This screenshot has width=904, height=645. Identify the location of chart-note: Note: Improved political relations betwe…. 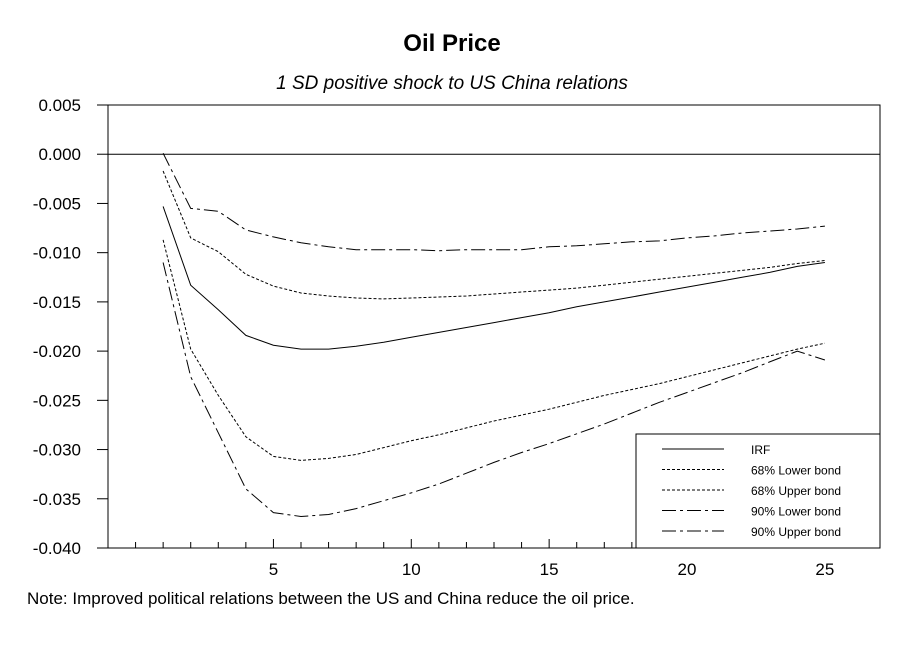
(331, 598).